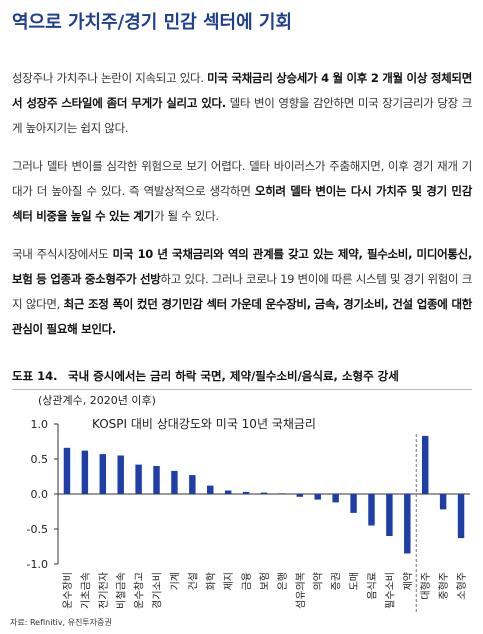 The width and height of the screenshot is (483, 634). What do you see at coordinates (157, 590) in the screenshot?
I see `x-tick-label: 경기소비` at bounding box center [157, 590].